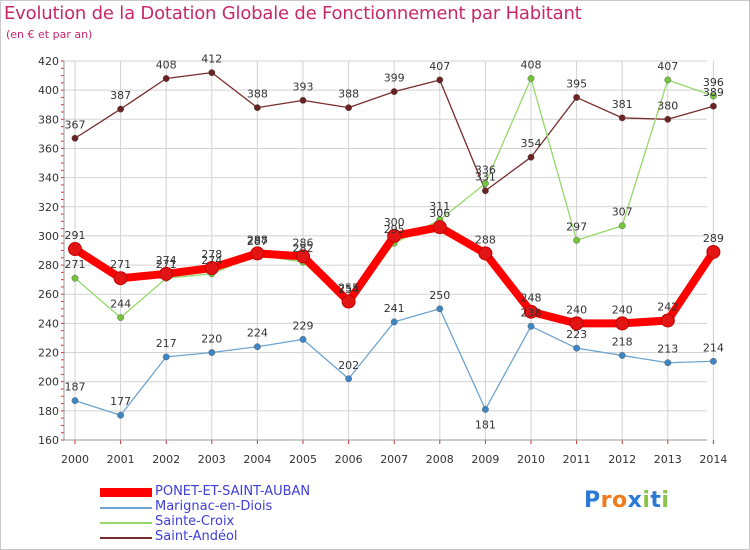 This screenshot has width=750, height=550. Describe the element at coordinates (606, 500) in the screenshot. I see `logo-letter: r` at that location.